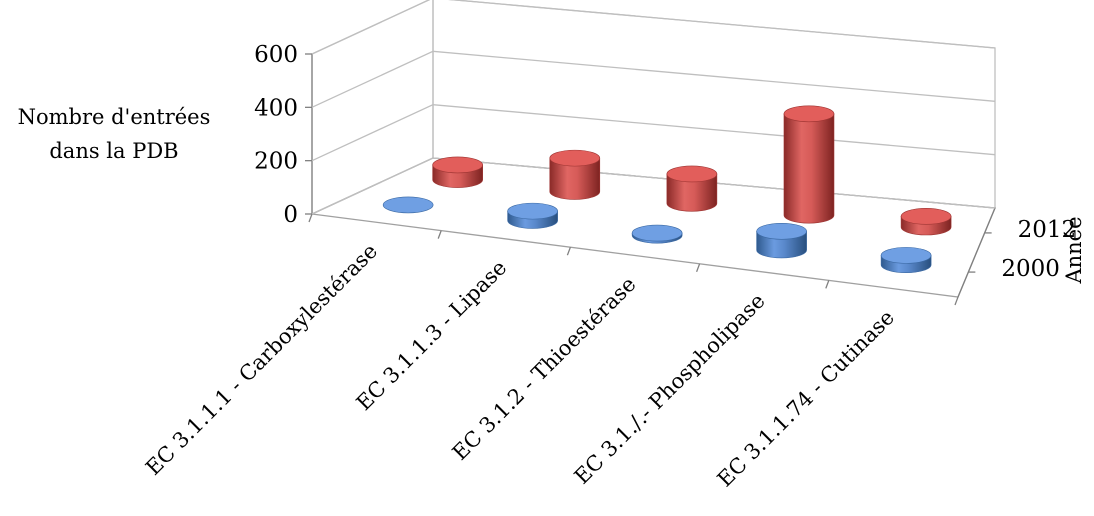  I want to click on side-wall, so click(372, 108).